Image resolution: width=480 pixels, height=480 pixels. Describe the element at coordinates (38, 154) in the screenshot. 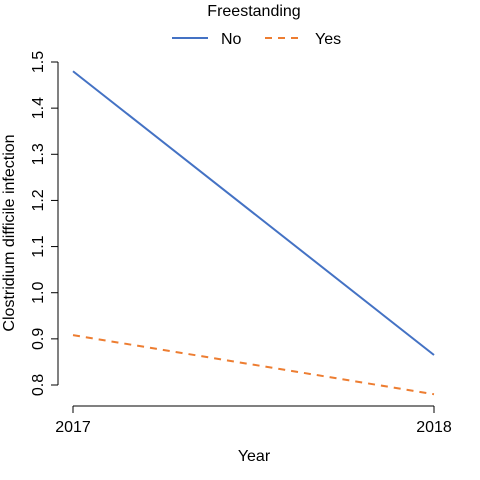

I see `y-tick-label: 1.3` at that location.